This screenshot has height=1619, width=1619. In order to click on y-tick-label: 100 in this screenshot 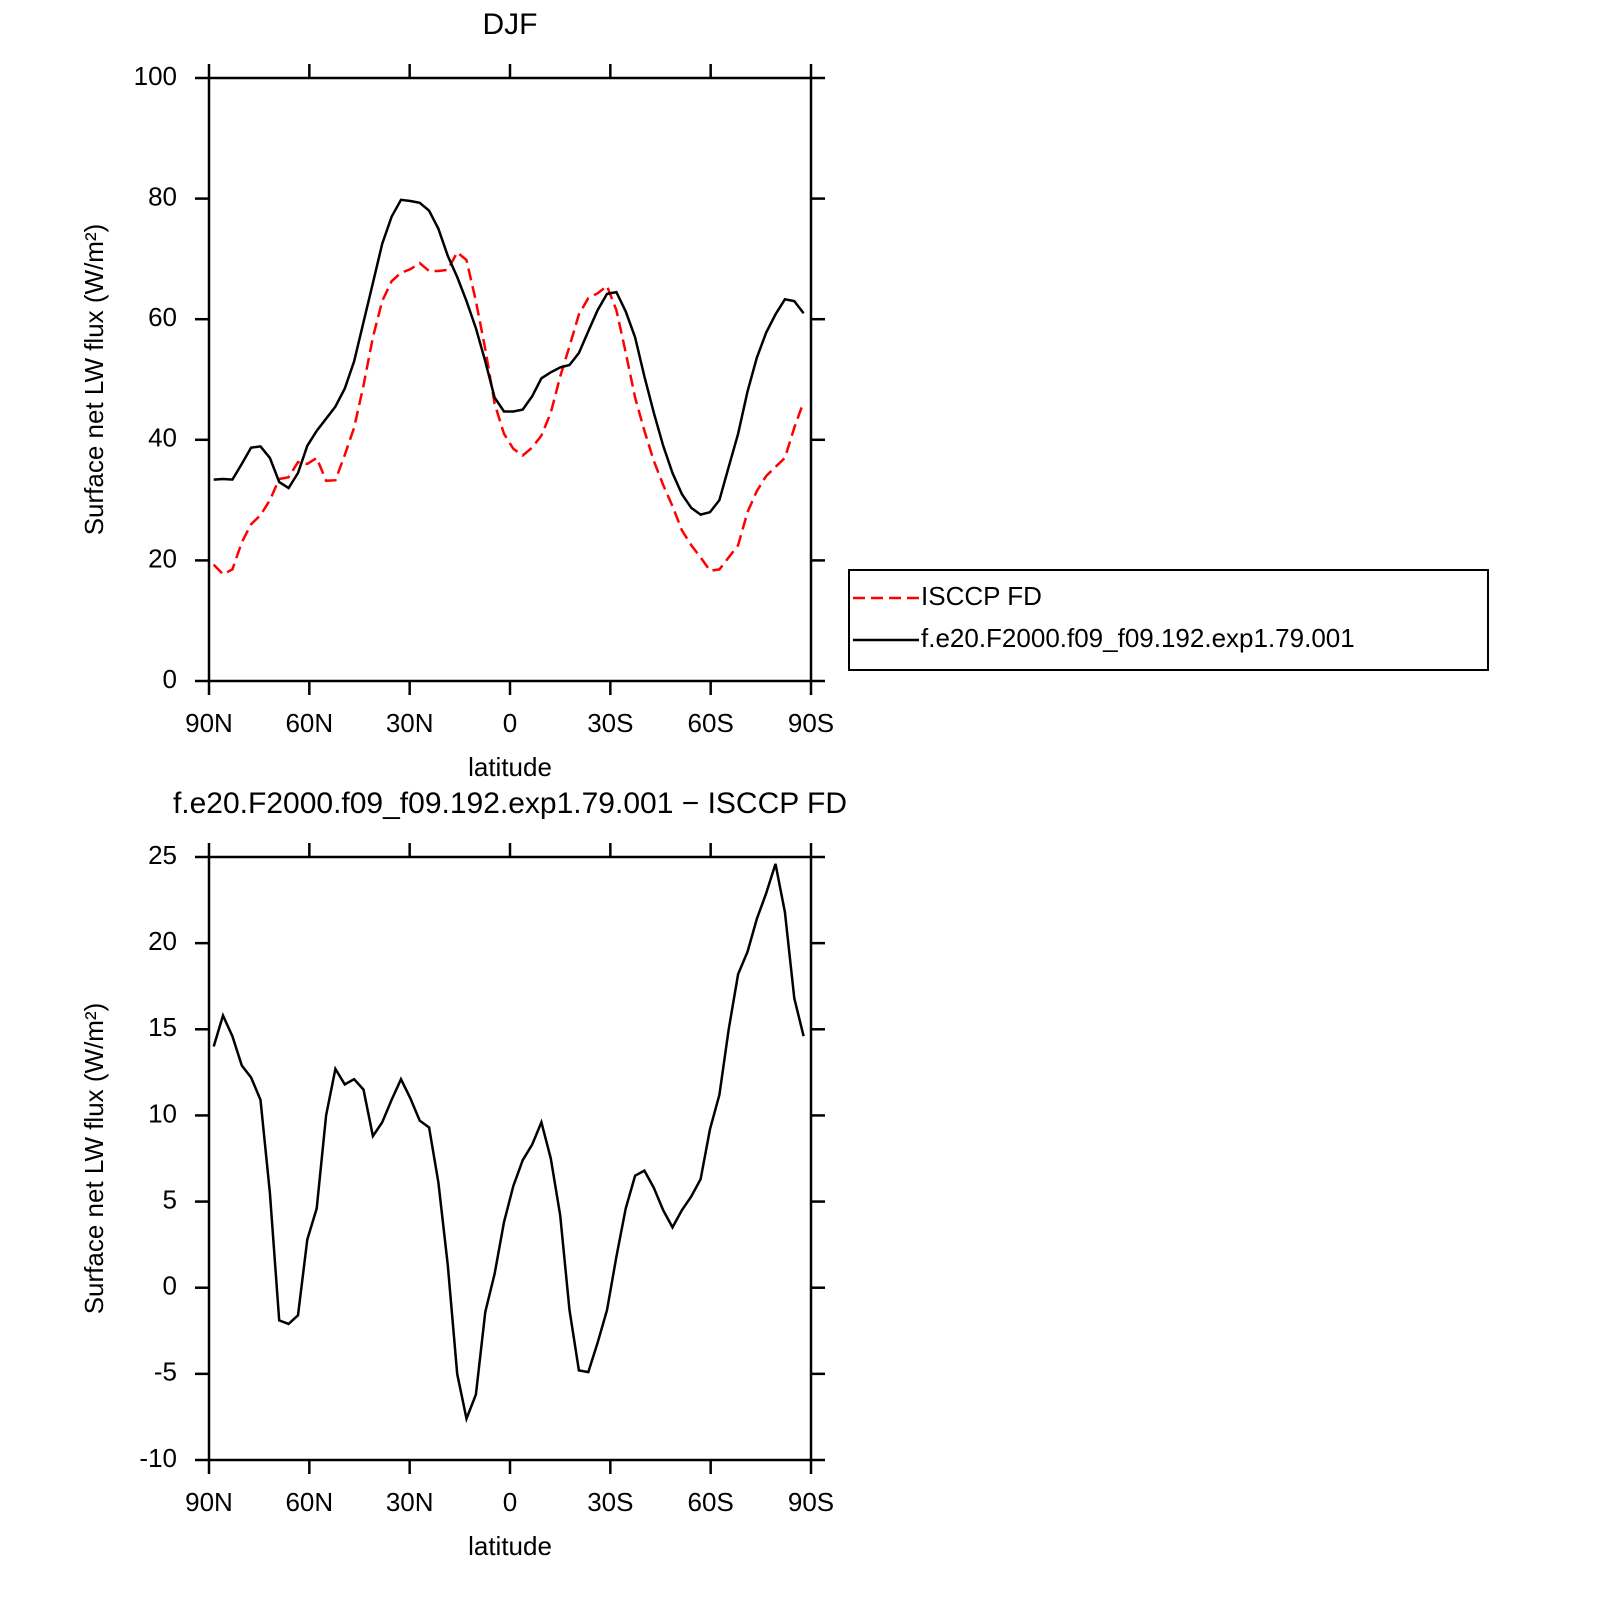, I will do `click(155, 76)`.